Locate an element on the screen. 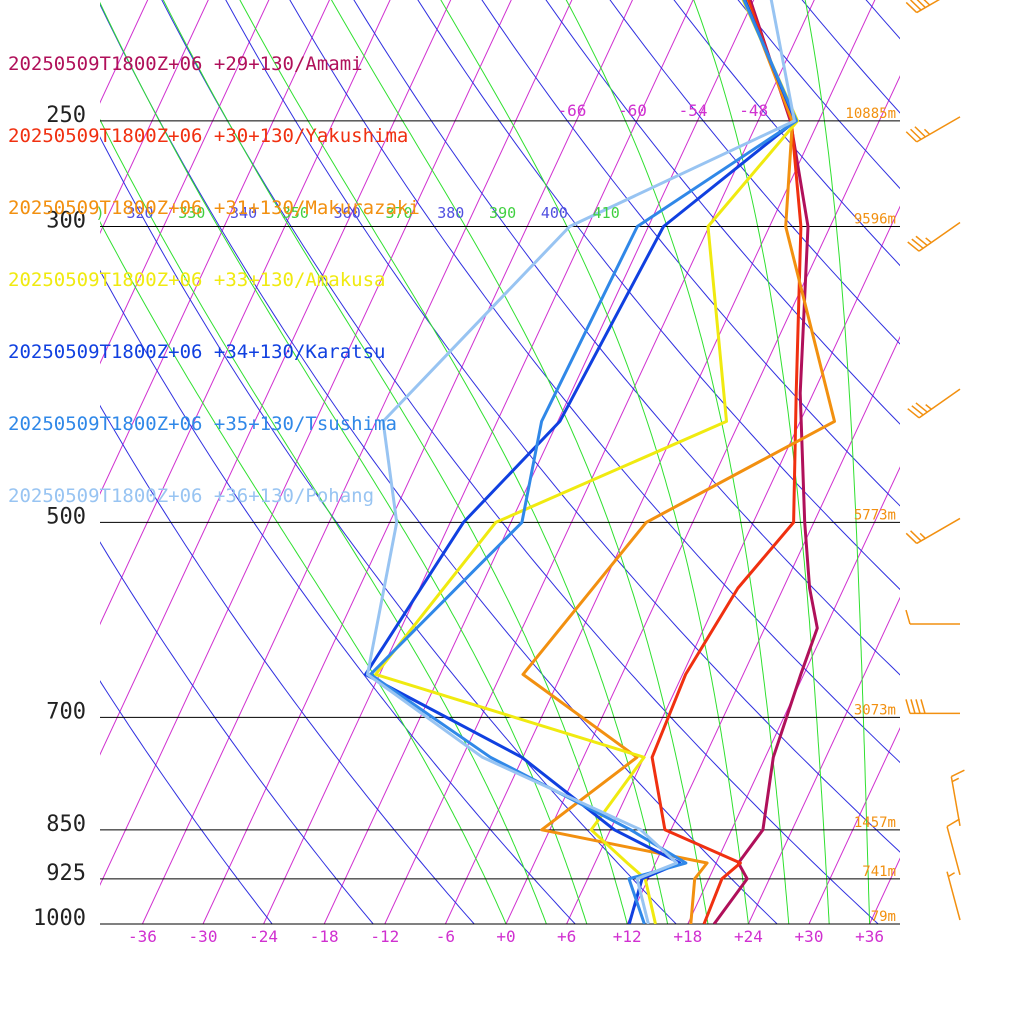 The image size is (1024, 1024). pressure-tick-label: 1000 is located at coordinates (59, 918).